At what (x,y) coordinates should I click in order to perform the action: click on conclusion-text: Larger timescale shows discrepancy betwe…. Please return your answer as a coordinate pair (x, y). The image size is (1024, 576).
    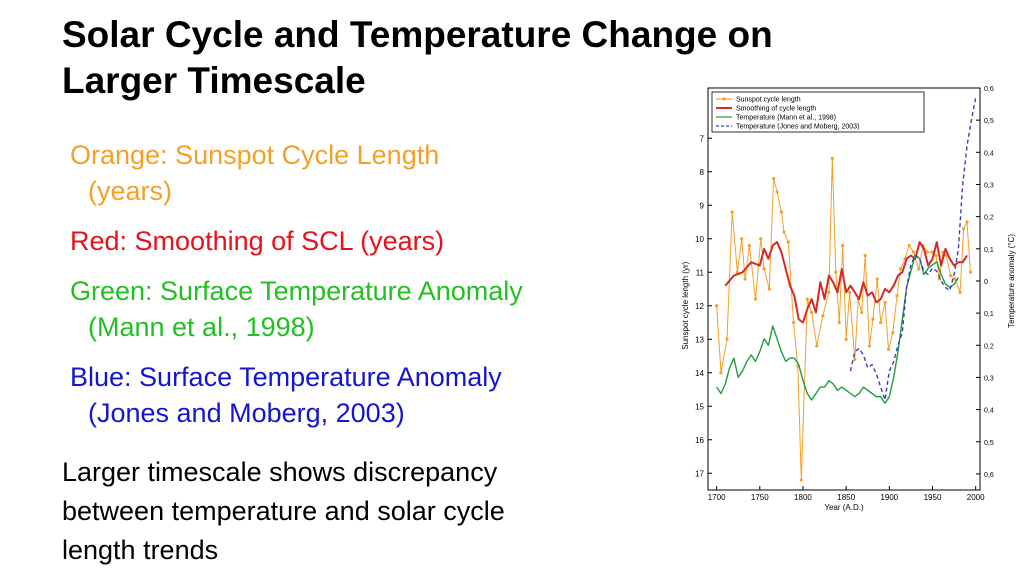
    Looking at the image, I should click on (362, 511).